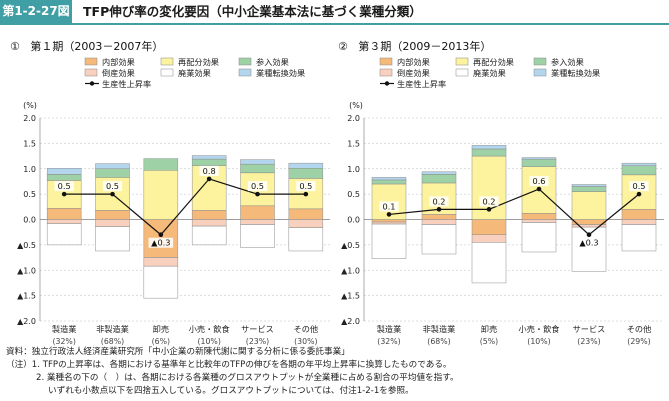 This screenshot has width=669, height=401. I want to click on x-category-label-1: 製造業, so click(389, 329).